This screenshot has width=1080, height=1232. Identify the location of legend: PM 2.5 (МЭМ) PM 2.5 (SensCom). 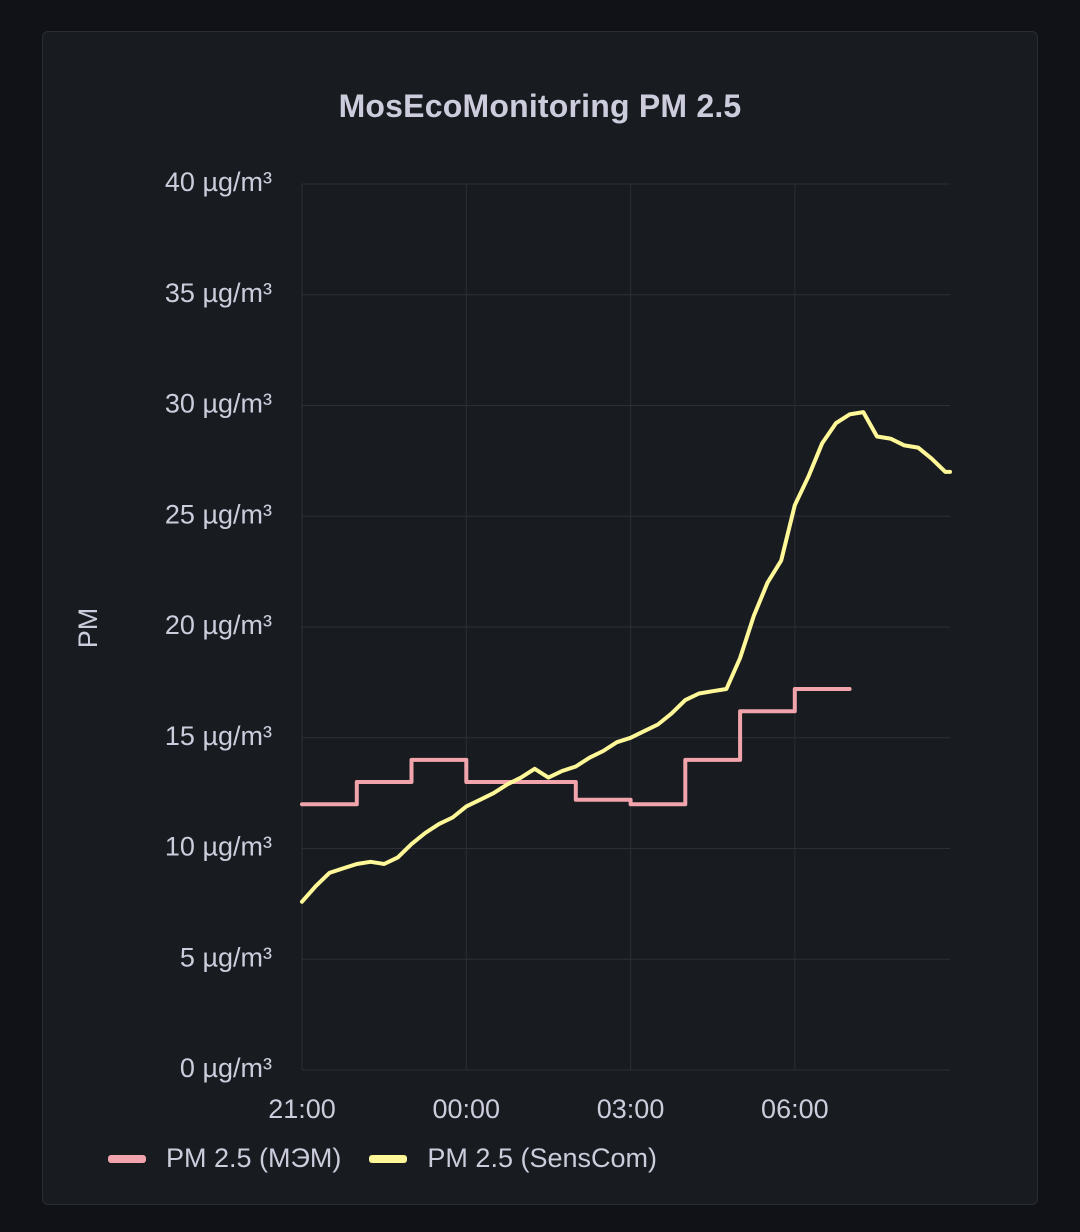
(396, 1158).